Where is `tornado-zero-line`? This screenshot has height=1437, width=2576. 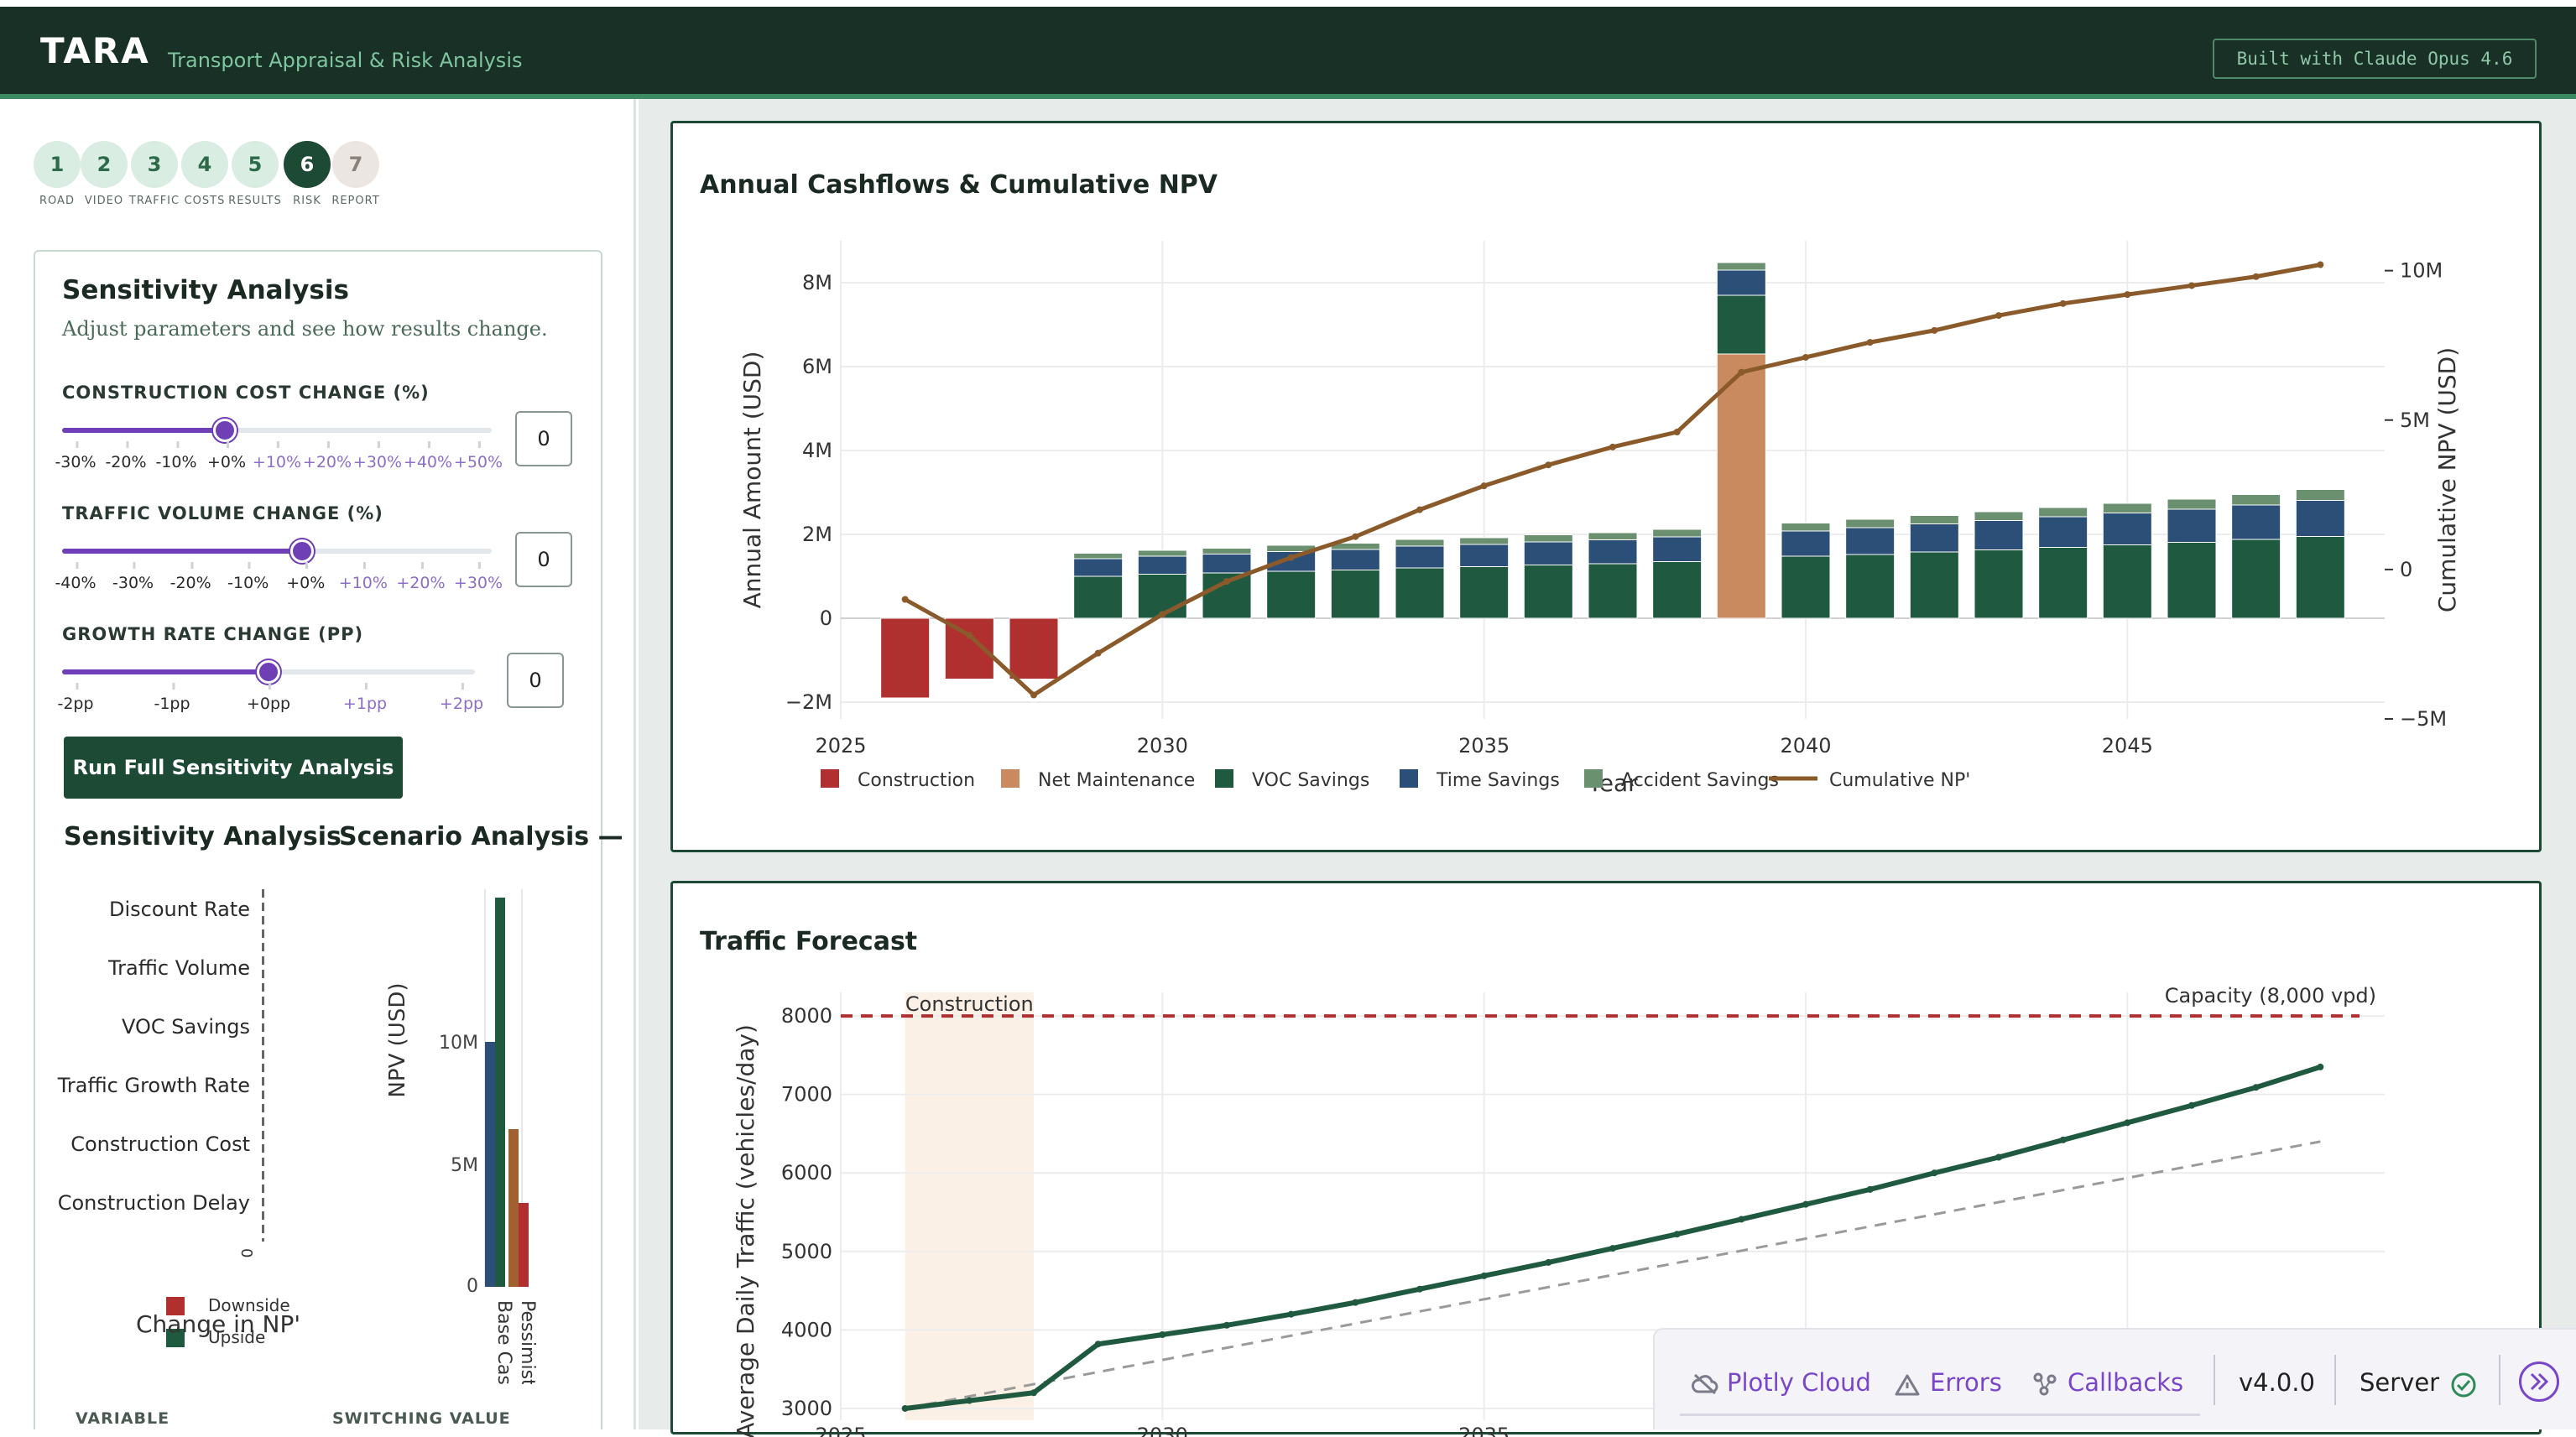
tornado-zero-line is located at coordinates (263, 1065).